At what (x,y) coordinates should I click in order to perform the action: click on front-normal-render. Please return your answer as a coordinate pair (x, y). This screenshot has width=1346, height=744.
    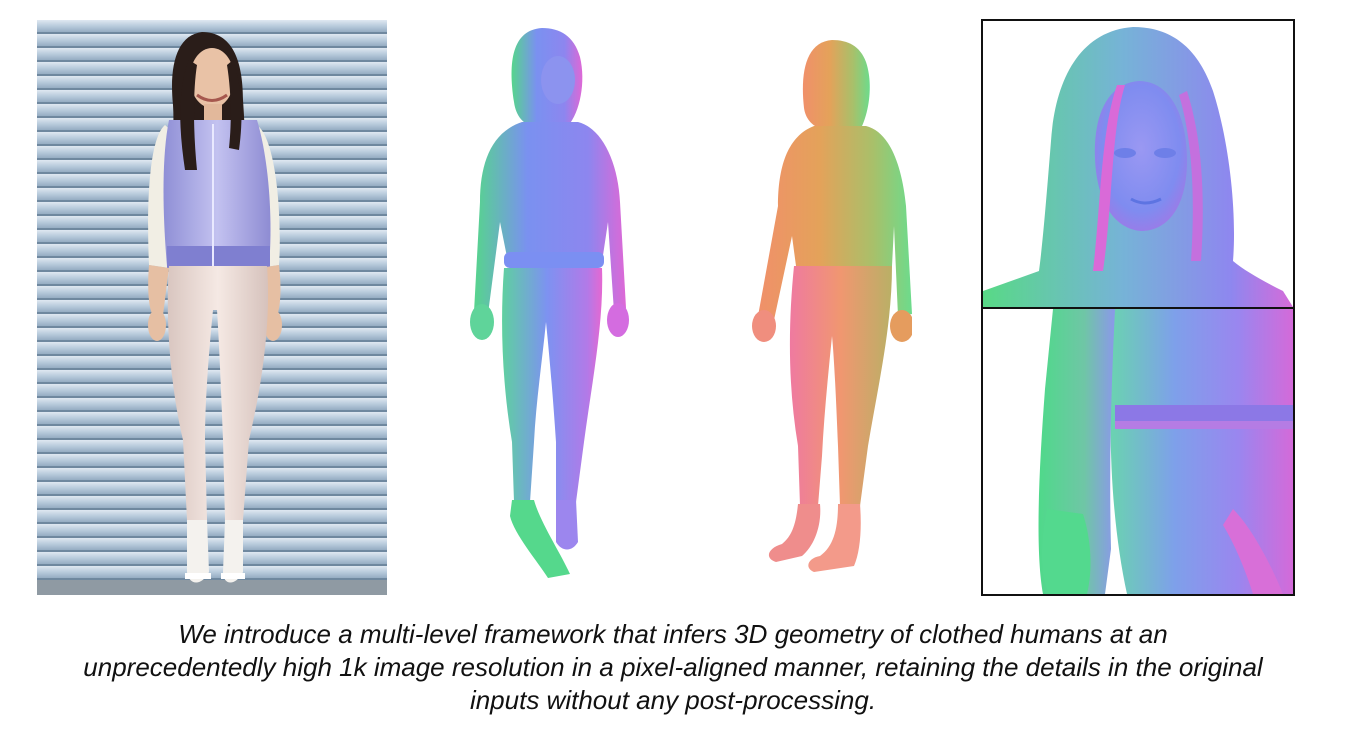
    Looking at the image, I should click on (542, 303).